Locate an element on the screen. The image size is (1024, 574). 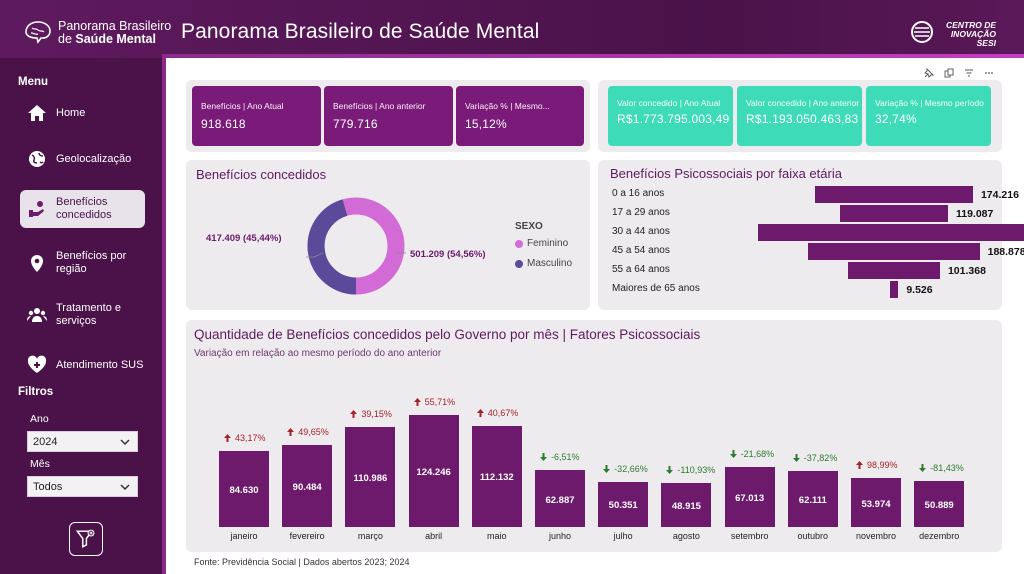
bar-value-label: 67.013 is located at coordinates (750, 498).